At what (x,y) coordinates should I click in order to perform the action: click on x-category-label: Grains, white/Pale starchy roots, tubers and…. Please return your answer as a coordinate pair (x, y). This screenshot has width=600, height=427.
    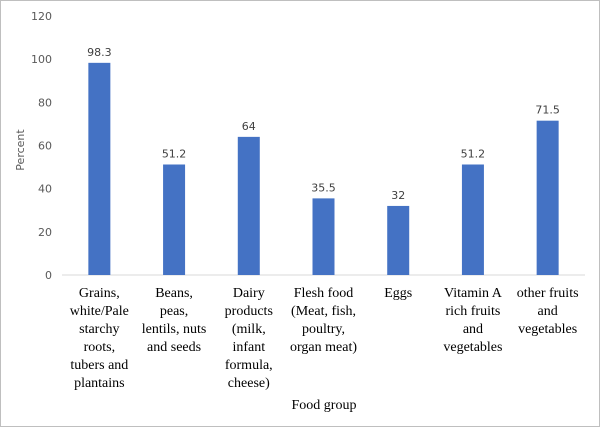
    Looking at the image, I should click on (99, 339).